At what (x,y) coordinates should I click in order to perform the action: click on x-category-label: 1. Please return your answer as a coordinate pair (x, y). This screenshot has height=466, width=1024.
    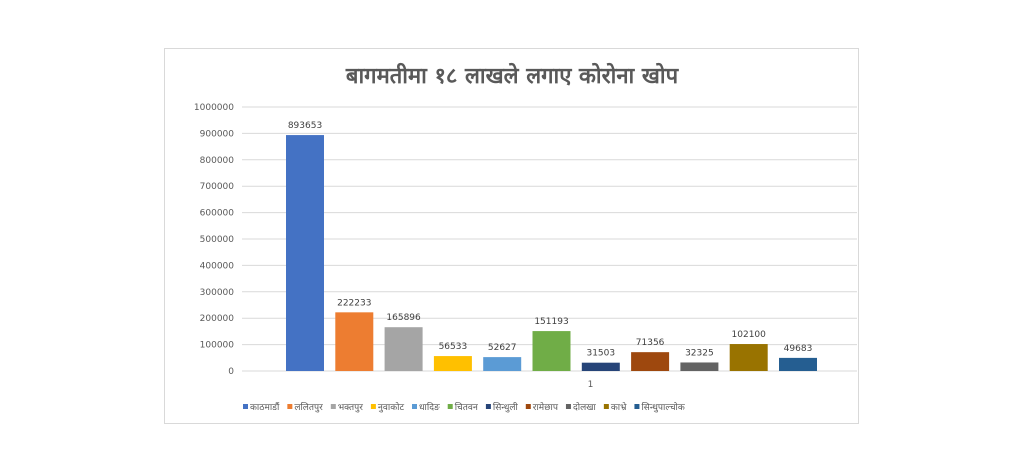
    Looking at the image, I should click on (591, 385).